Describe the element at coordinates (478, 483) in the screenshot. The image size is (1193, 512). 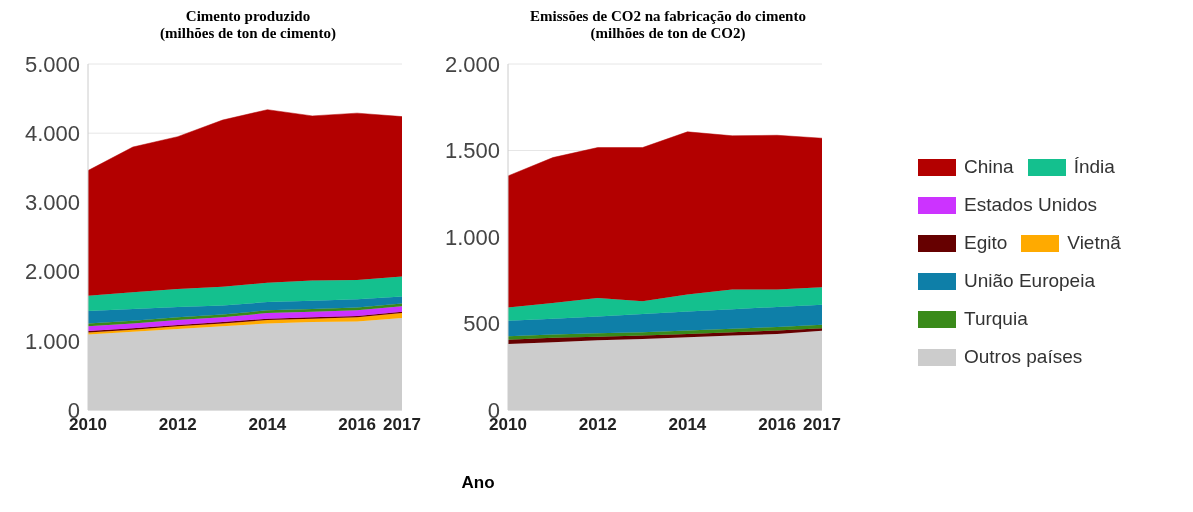
I see `x-axis-title: Ano` at that location.